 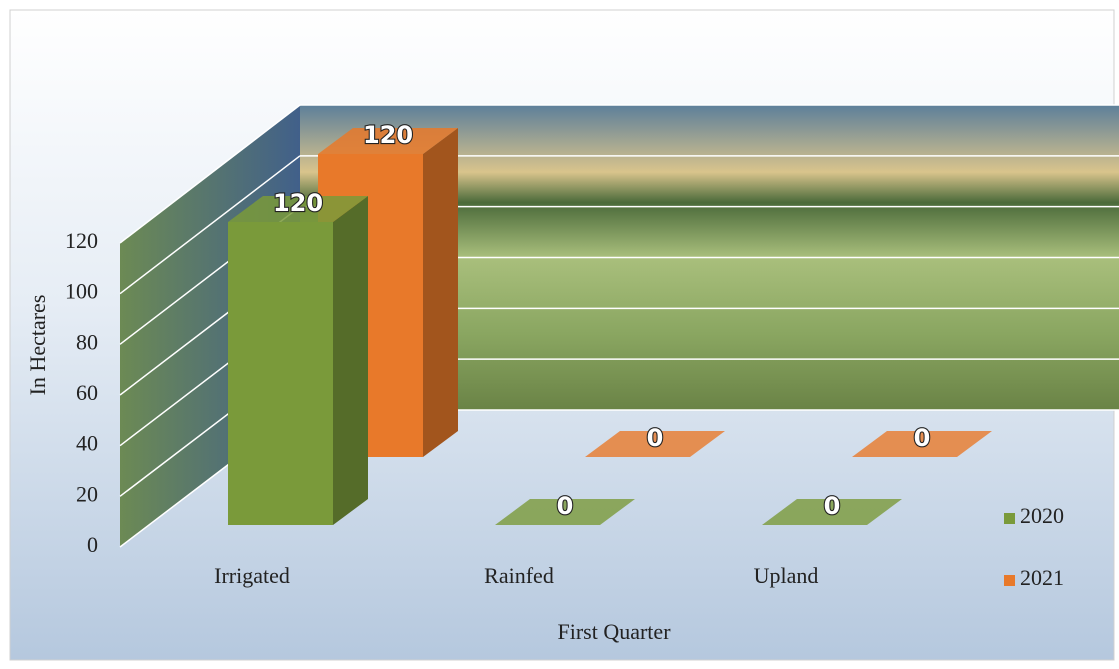 What do you see at coordinates (81, 291) in the screenshot?
I see `y-tick-label: 100` at bounding box center [81, 291].